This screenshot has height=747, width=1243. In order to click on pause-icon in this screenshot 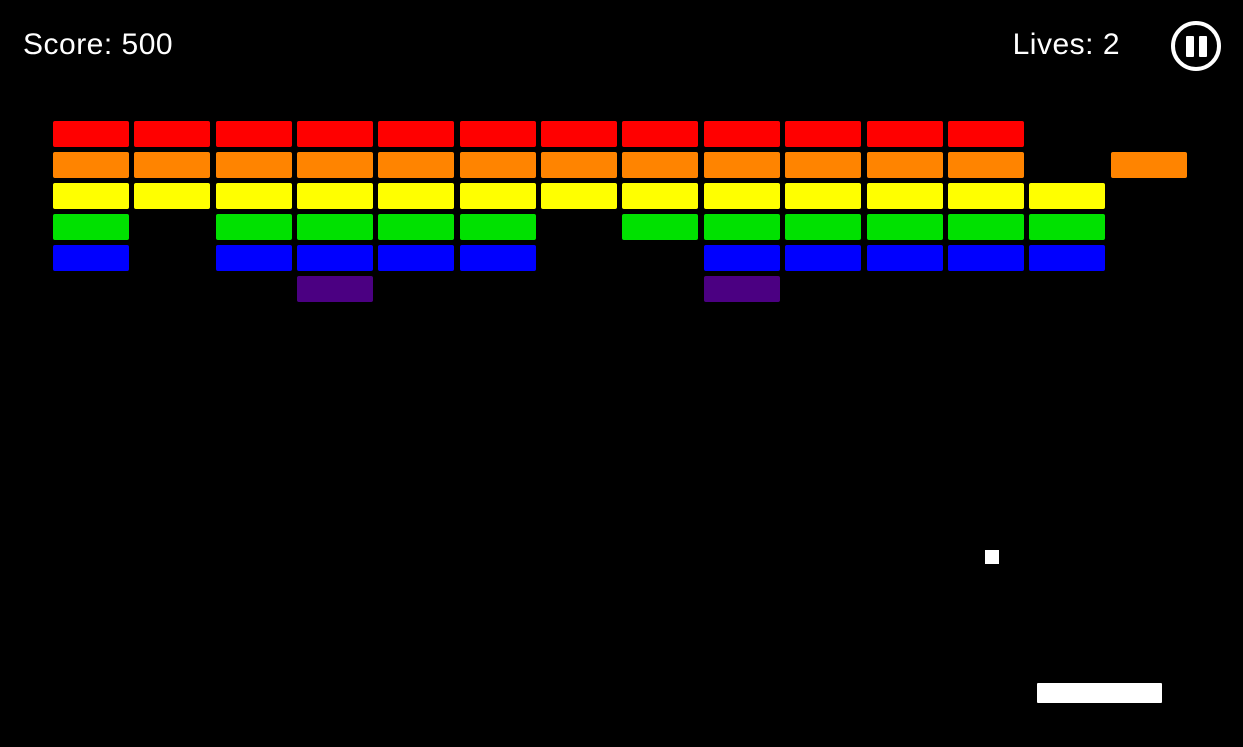, I will do `click(1196, 46)`.